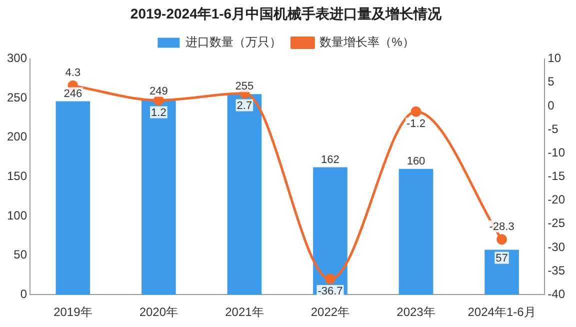 This screenshot has height=327, width=576. Describe the element at coordinates (17, 176) in the screenshot. I see `y-tick-label: 150` at that location.